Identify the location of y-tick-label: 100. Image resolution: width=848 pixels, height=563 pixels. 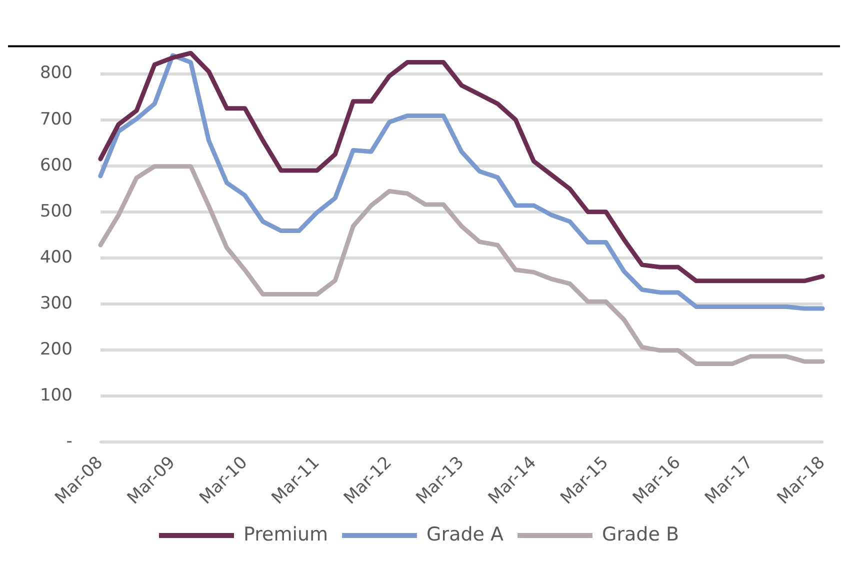
(56, 395).